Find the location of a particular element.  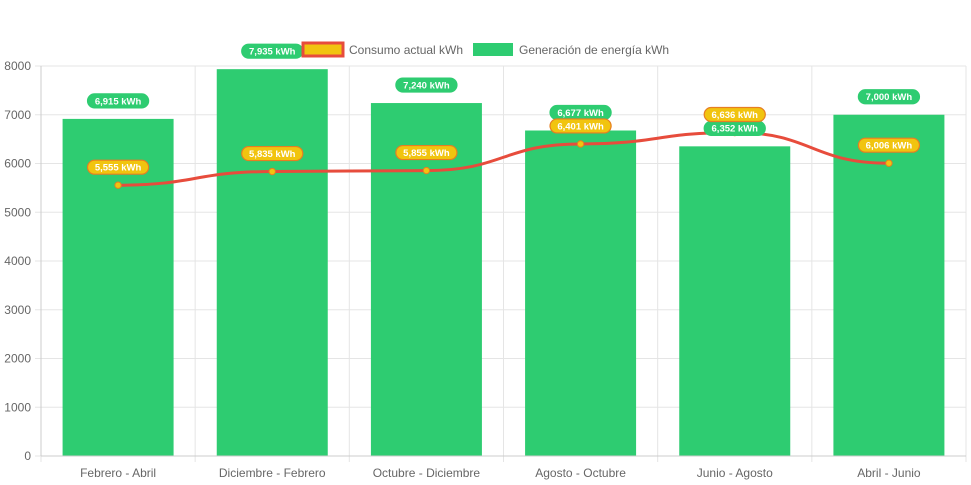

consumption-data-label: 5,855 kWh is located at coordinates (426, 152).